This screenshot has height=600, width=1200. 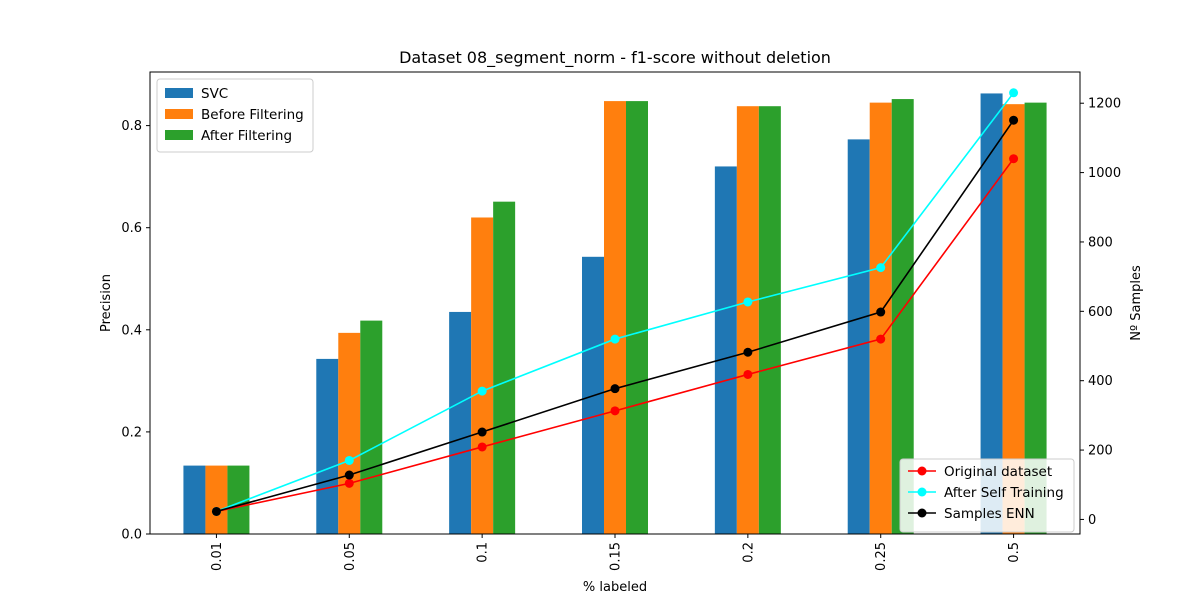 I want to click on point-original-dataset-0.05, so click(x=349, y=483).